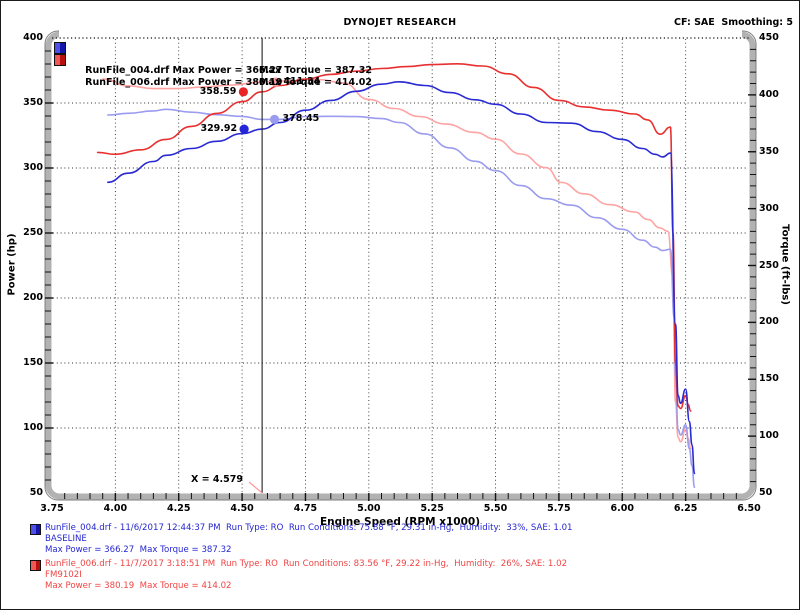  What do you see at coordinates (769, 436) in the screenshot?
I see `right-tick-100: 100` at bounding box center [769, 436].